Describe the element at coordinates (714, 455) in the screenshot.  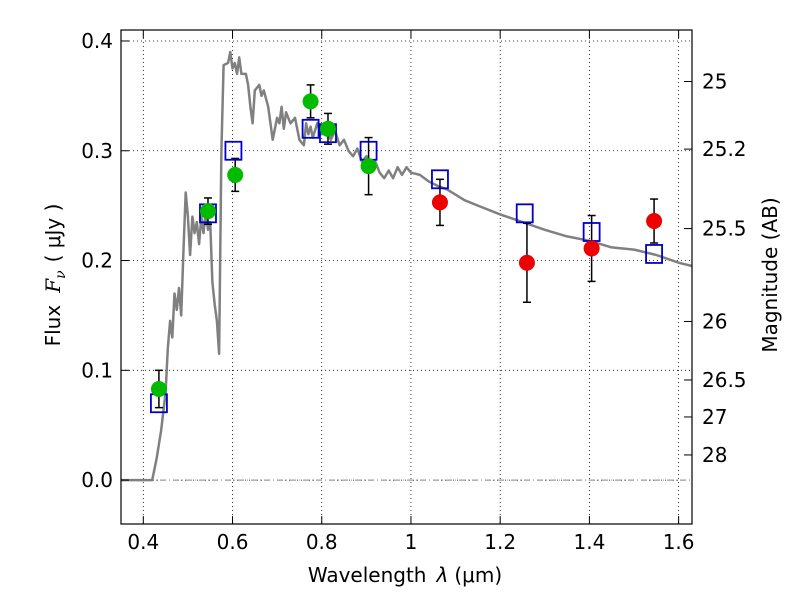
I see `y2-tick-label: 28` at that location.